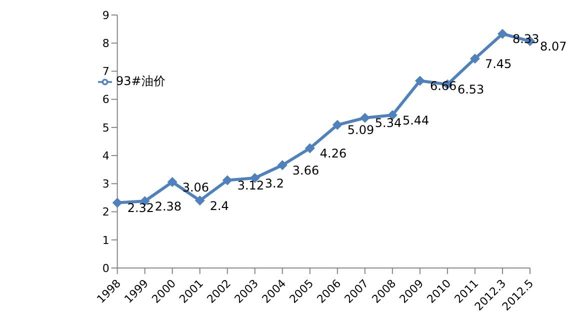  Describe the element at coordinates (106, 15) in the screenshot. I see `y-tick-label: 9` at that location.